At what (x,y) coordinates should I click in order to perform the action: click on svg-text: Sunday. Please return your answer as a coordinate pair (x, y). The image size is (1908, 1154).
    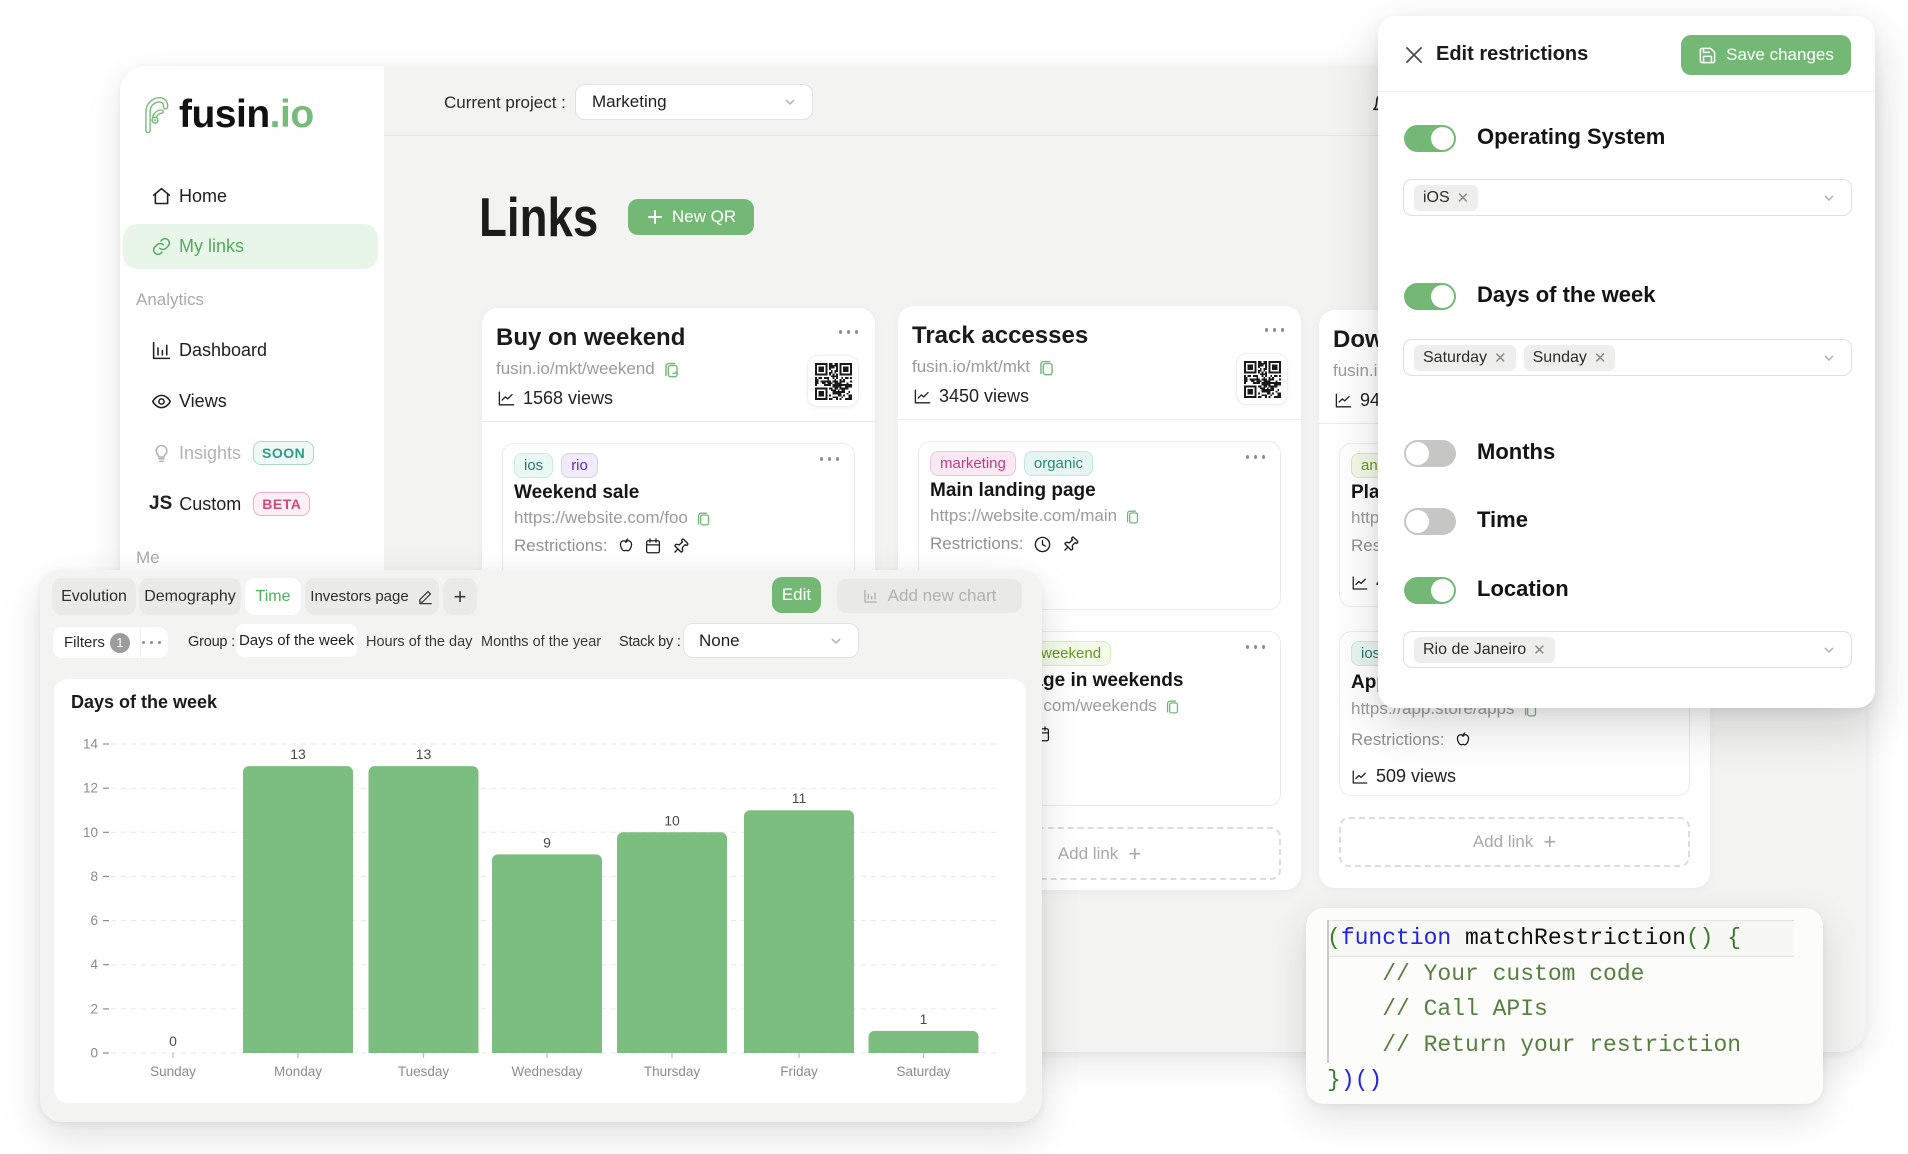
    Looking at the image, I should click on (173, 1071).